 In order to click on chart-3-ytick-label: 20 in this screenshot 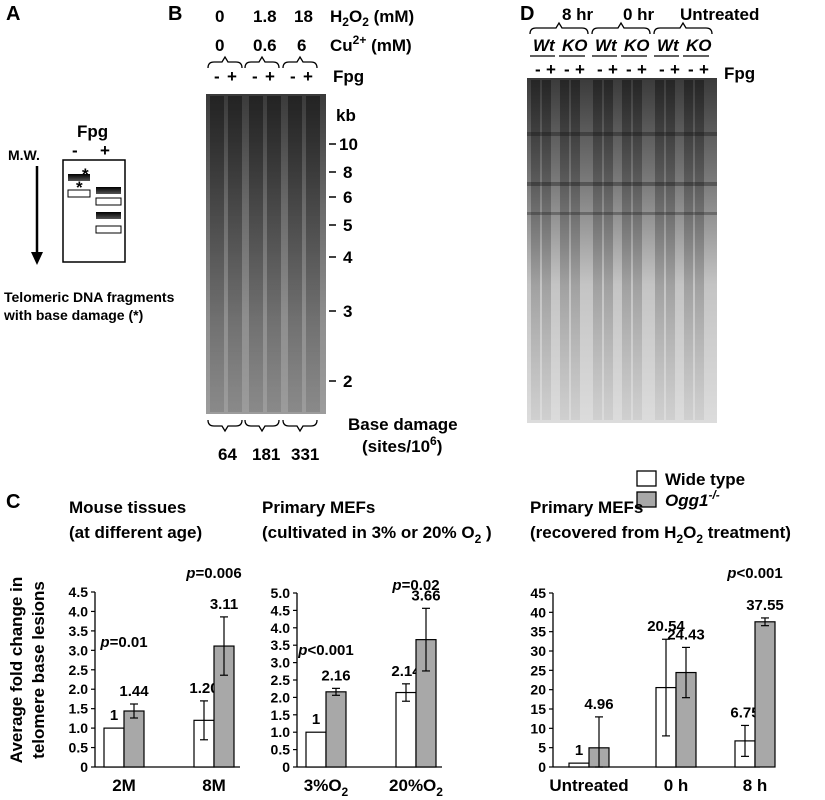, I will do `click(538, 690)`.